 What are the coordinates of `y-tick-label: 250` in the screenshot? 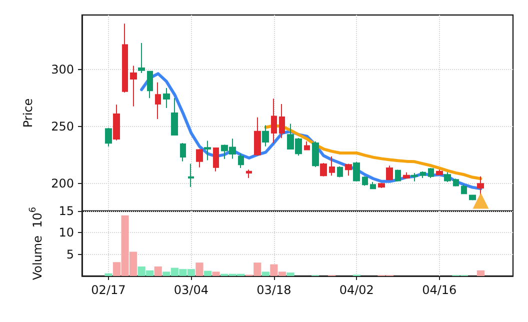 It's located at (62, 127).